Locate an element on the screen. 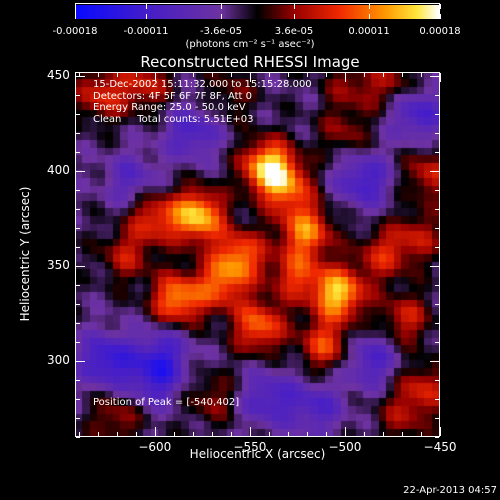  x-tick-label: −600 is located at coordinates (155, 447).